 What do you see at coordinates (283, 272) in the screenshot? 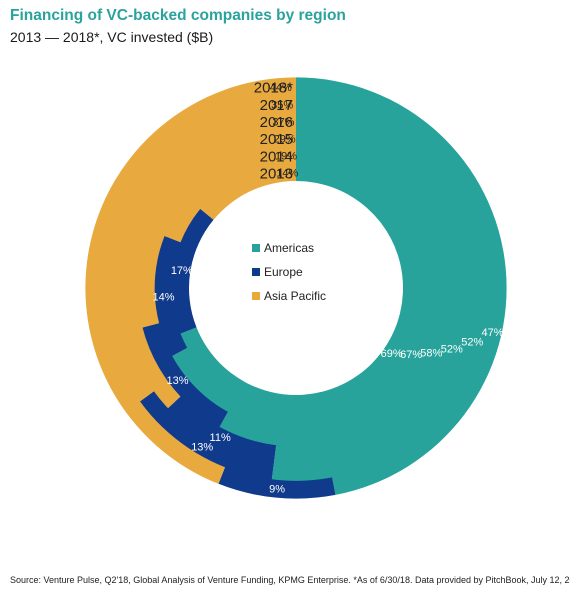
I see `legend-label-europe: Europe` at bounding box center [283, 272].